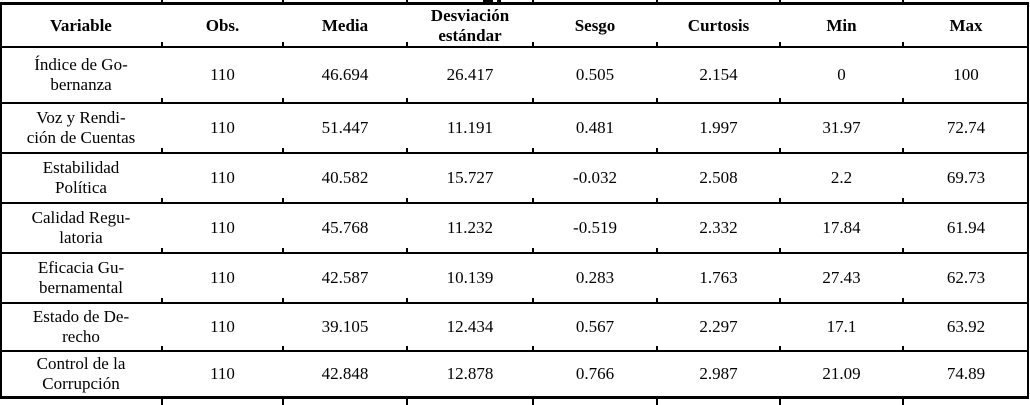 This screenshot has width=1030, height=405. Describe the element at coordinates (469, 275) in the screenshot. I see `value-cell: 10.139` at that location.